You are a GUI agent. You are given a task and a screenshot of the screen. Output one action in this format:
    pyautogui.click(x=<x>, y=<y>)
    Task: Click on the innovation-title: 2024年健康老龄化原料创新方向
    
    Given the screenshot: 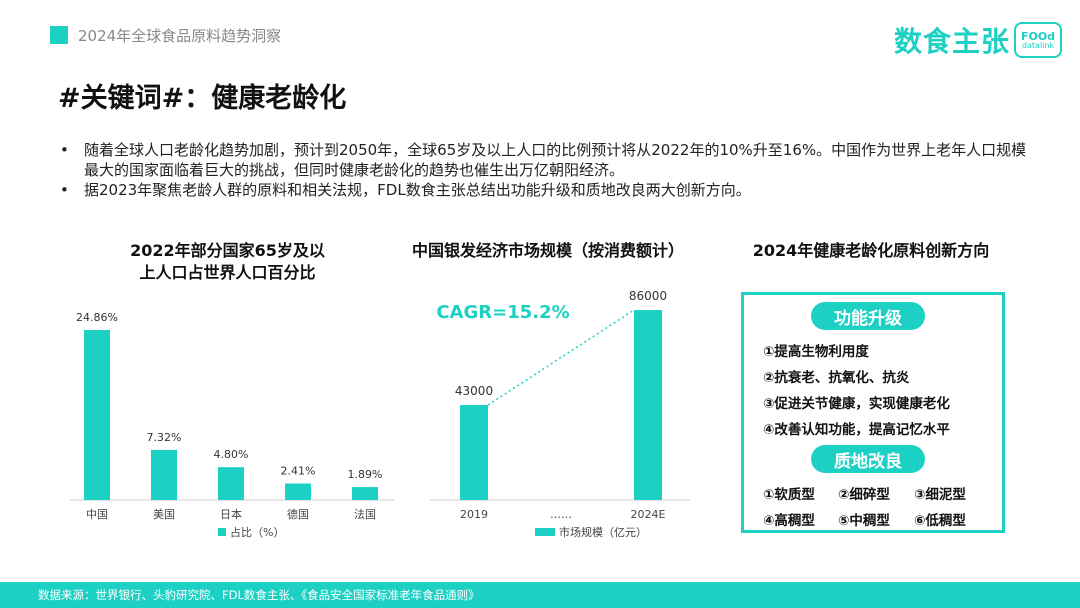 What is the action you would take?
    pyautogui.click(x=871, y=250)
    